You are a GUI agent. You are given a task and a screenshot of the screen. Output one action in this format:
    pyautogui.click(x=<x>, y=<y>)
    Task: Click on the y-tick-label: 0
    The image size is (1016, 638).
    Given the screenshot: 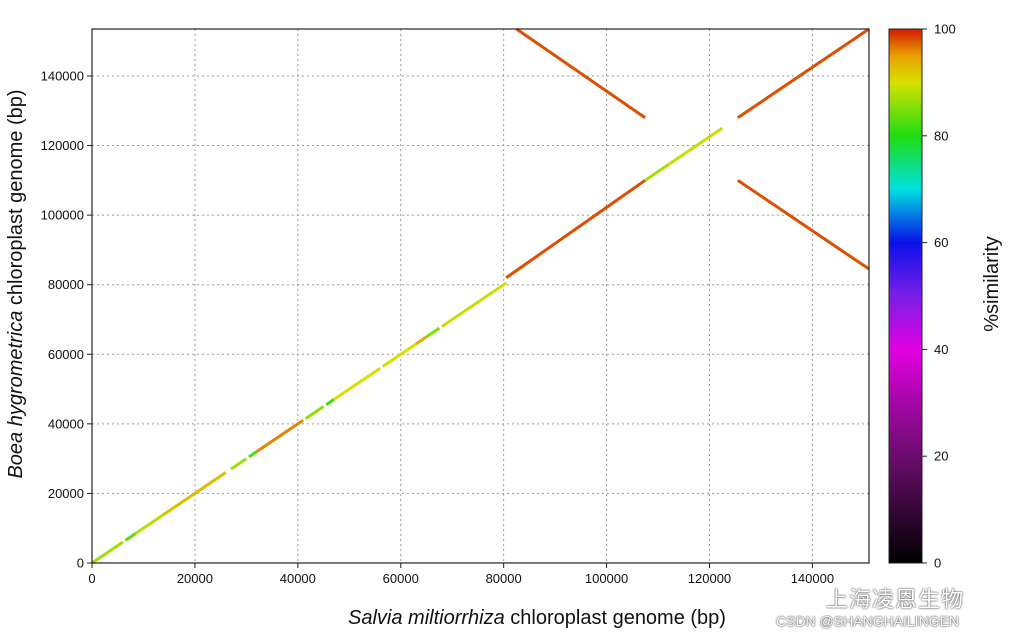 What is the action you would take?
    pyautogui.click(x=80, y=563)
    